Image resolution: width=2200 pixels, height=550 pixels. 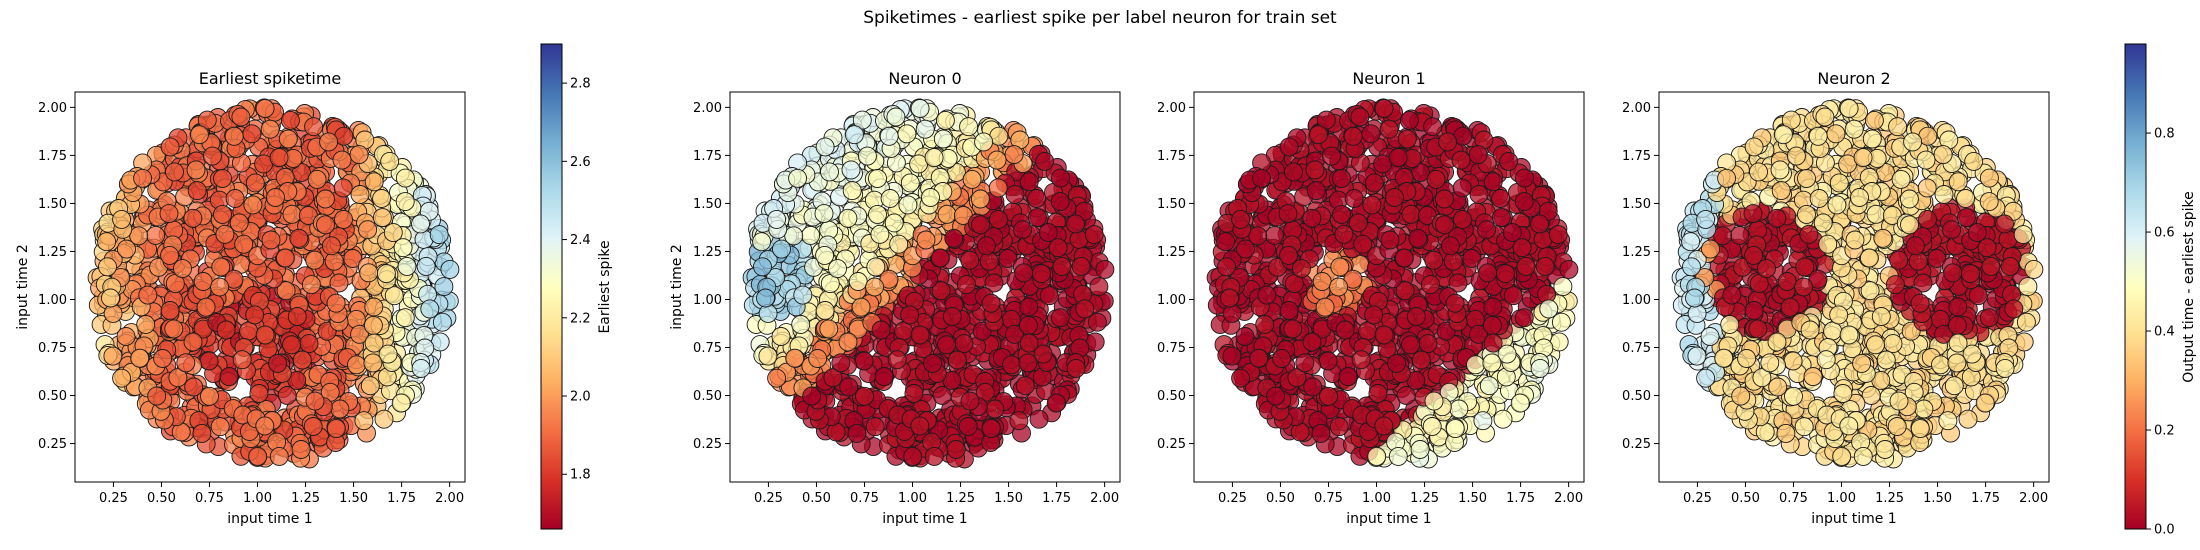 I want to click on panel-title: Neuron 1, so click(x=1388, y=78).